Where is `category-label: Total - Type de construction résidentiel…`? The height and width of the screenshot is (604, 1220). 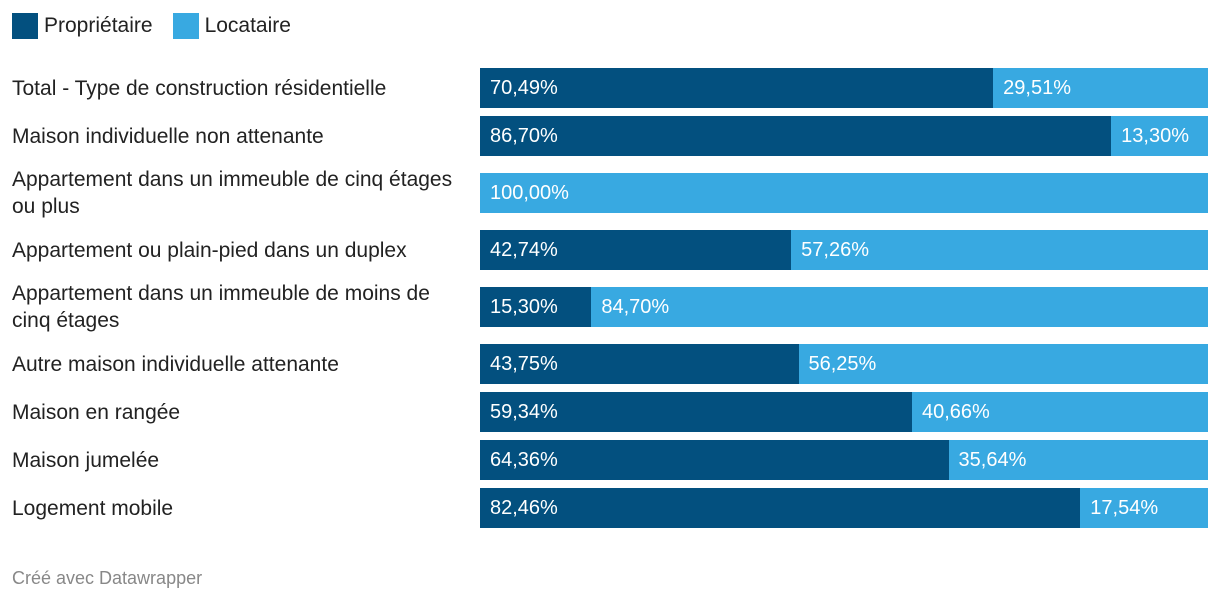
category-label: Total - Type de construction résidentiel… is located at coordinates (199, 88).